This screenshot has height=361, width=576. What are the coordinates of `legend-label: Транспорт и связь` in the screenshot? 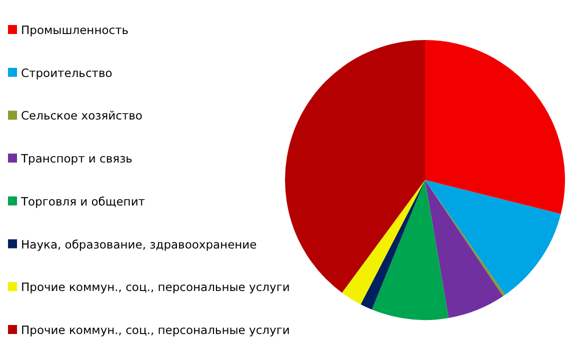 It's located at (76, 159).